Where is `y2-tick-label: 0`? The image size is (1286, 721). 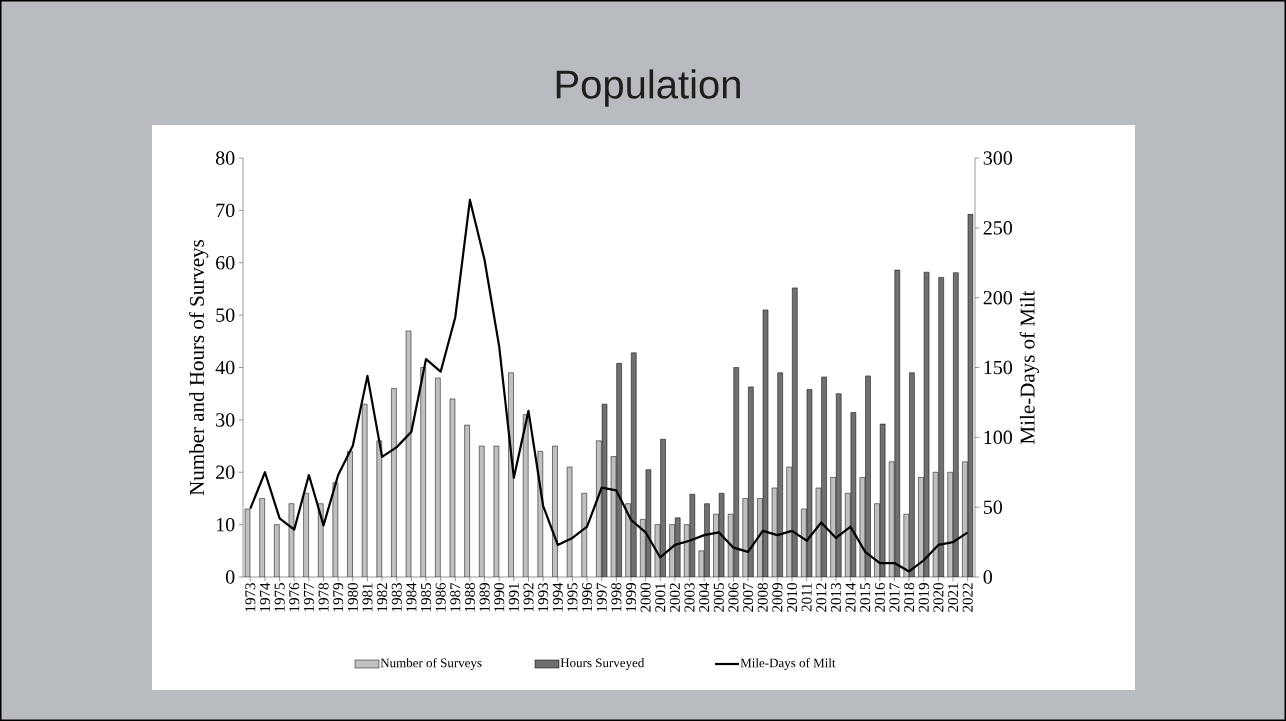 y2-tick-label: 0 is located at coordinates (988, 577).